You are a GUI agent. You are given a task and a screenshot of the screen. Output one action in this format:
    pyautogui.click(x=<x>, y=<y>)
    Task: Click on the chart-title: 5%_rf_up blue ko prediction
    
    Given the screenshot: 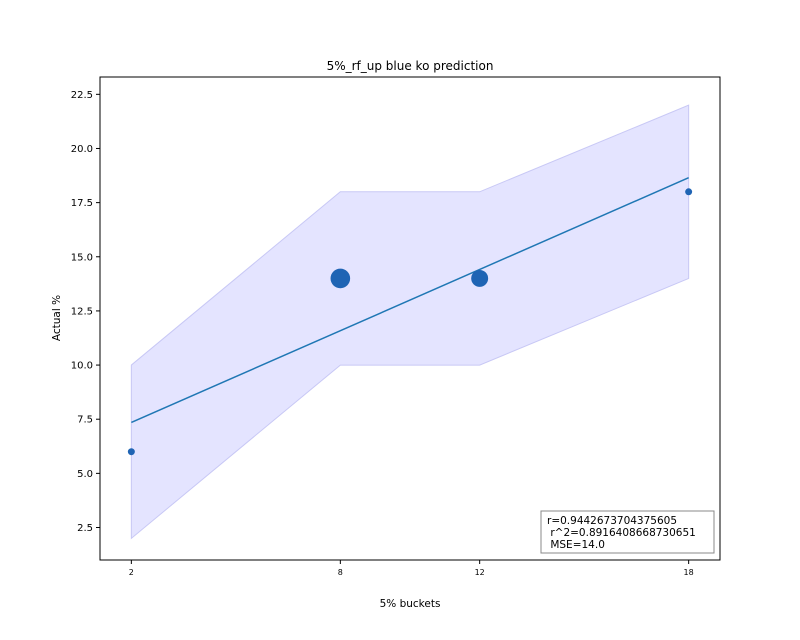 What is the action you would take?
    pyautogui.click(x=410, y=66)
    